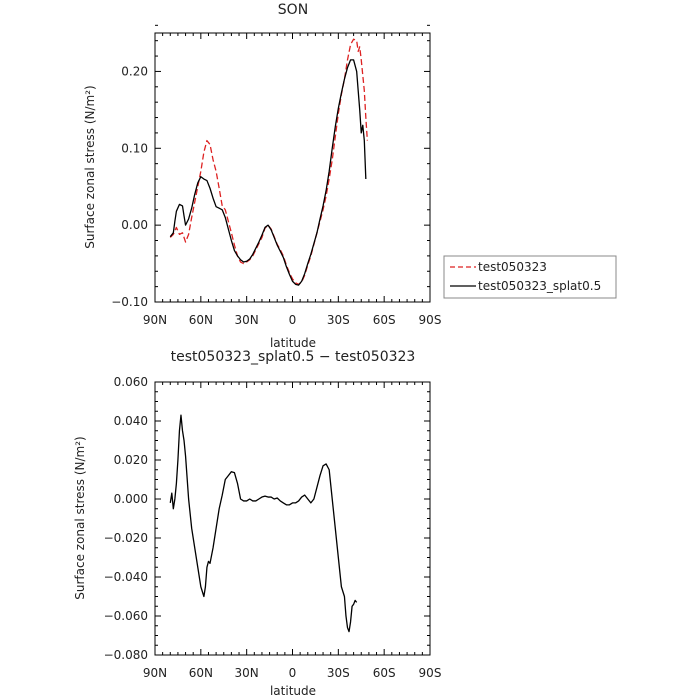 Image resolution: width=700 pixels, height=700 pixels. Describe the element at coordinates (126, 616) in the screenshot. I see `y-tick-label: −0.060` at that location.